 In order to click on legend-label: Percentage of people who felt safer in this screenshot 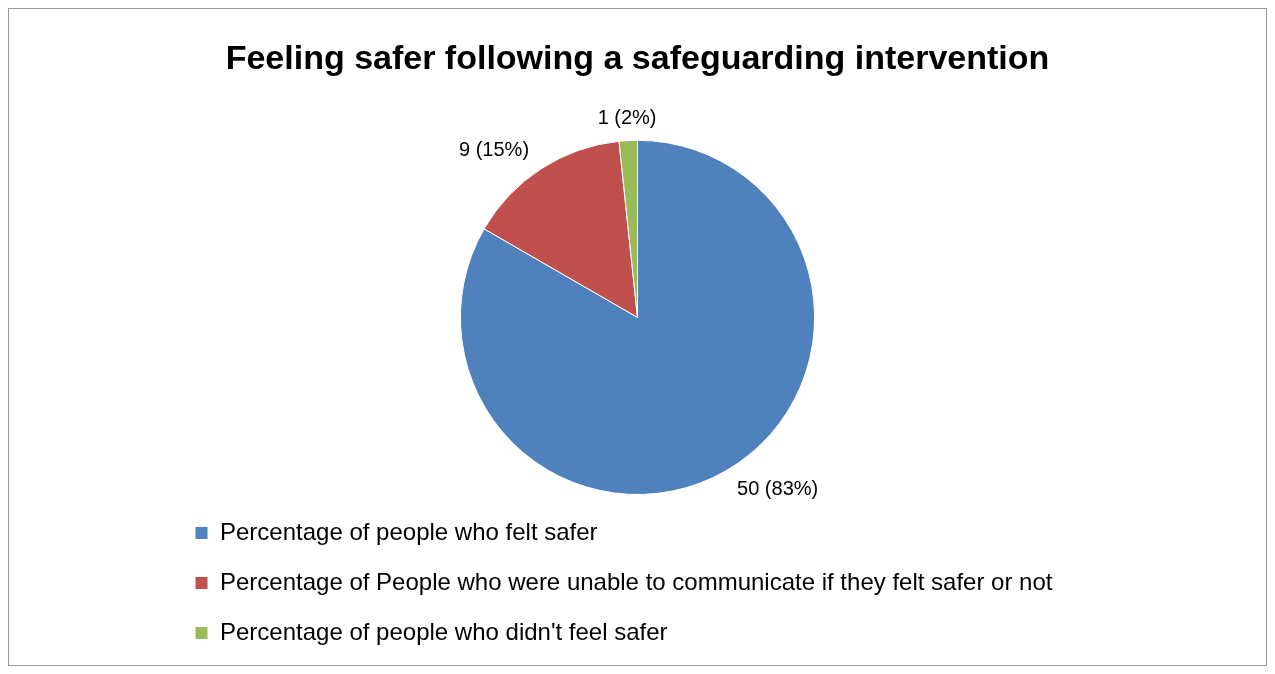, I will do `click(409, 531)`.